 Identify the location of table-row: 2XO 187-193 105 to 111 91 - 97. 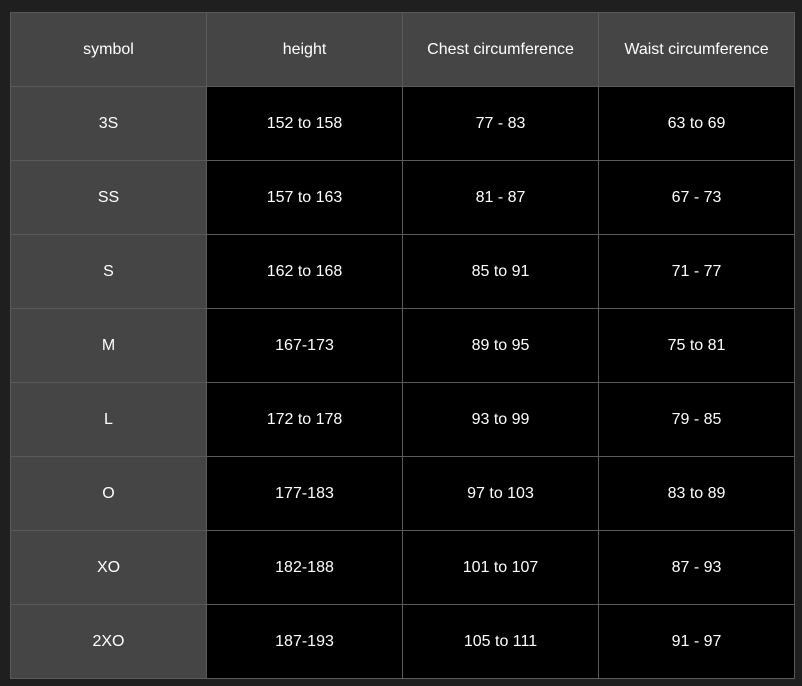
(402, 641).